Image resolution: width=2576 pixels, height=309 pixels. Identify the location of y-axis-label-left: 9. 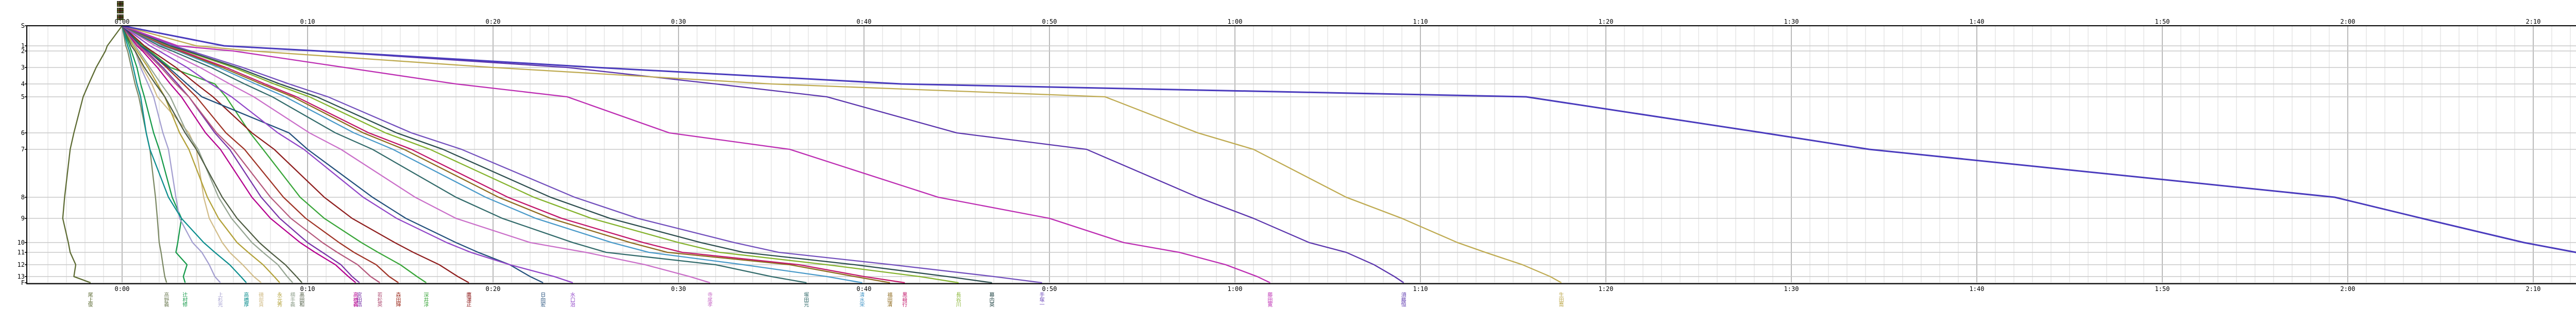
(23, 218).